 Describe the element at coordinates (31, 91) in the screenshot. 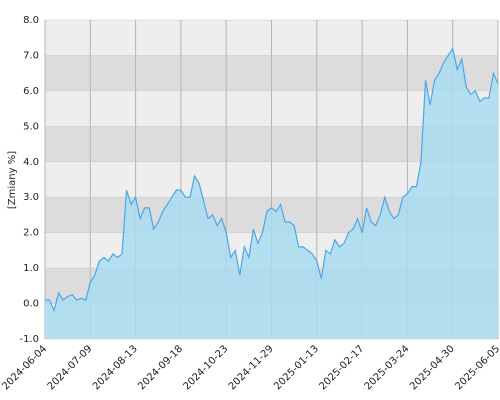

I see `y-tick-label: 6.0` at that location.